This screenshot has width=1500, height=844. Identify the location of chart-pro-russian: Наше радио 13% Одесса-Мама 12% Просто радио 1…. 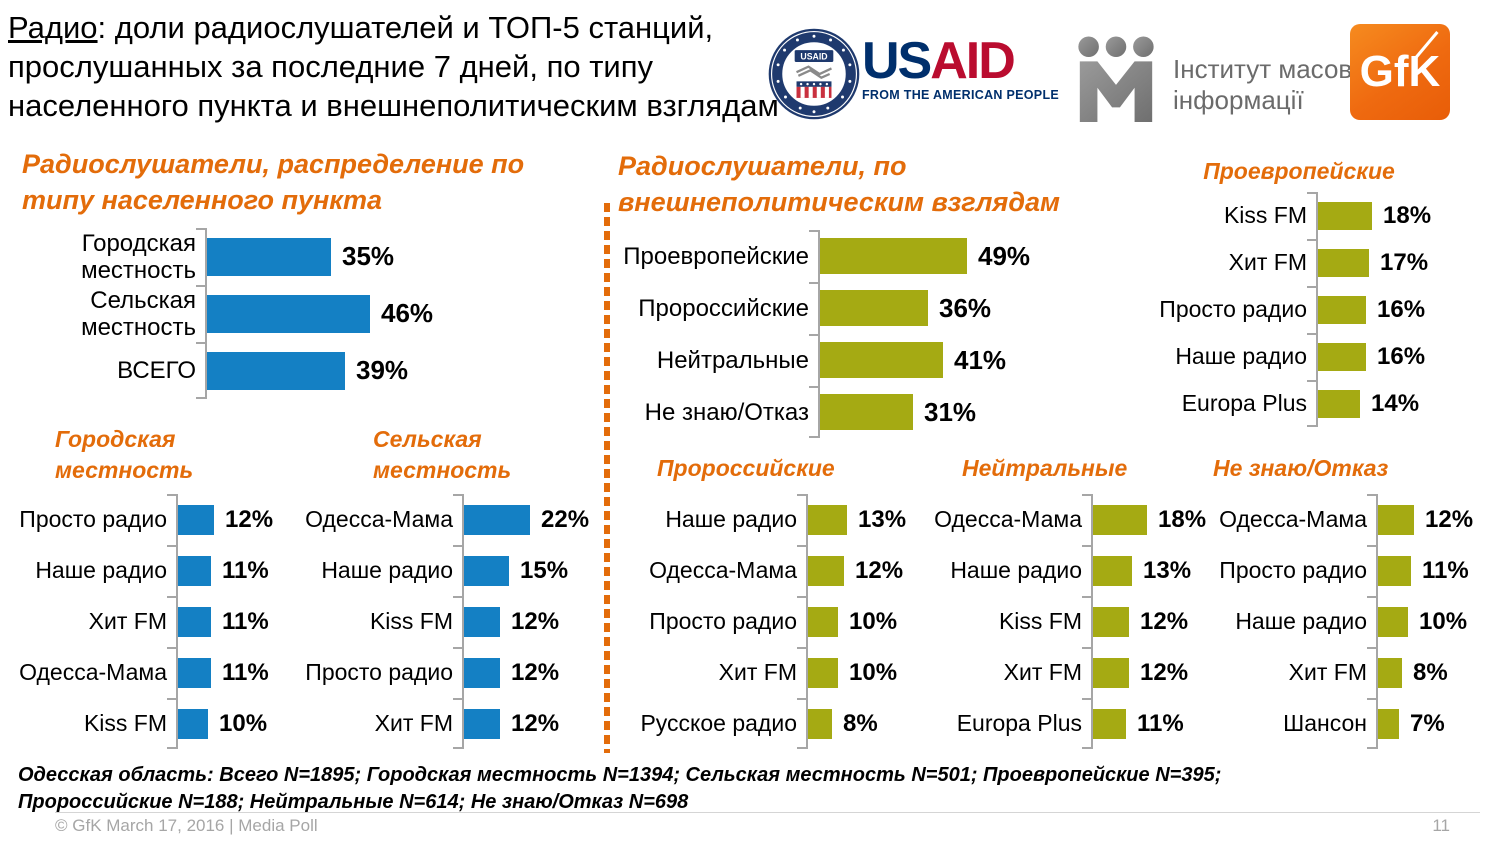
(786, 621).